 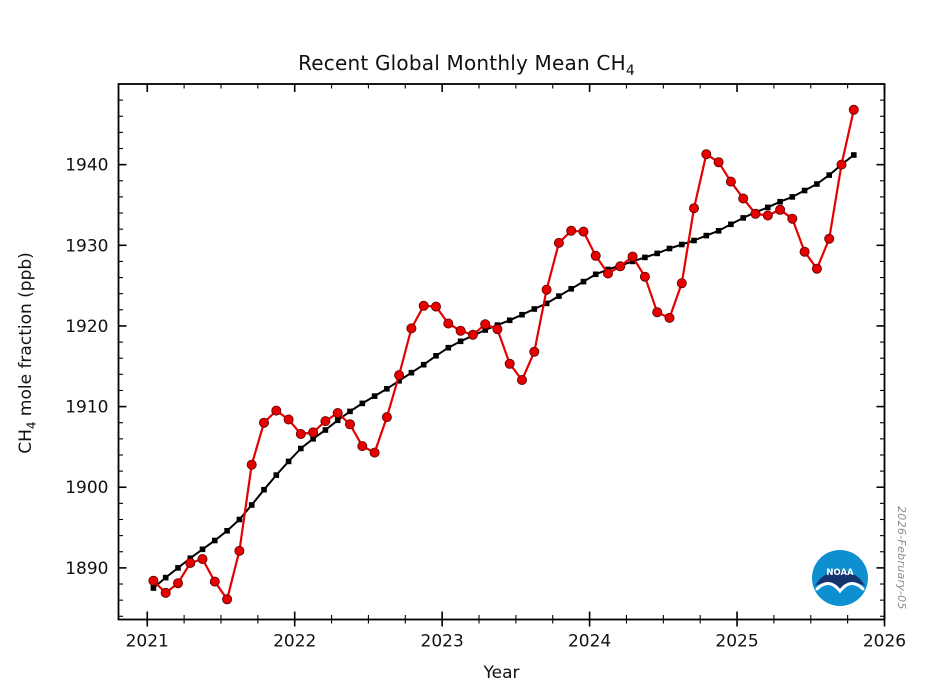 What do you see at coordinates (26, 441) in the screenshot?
I see `y-axis-label-prefix: CH` at bounding box center [26, 441].